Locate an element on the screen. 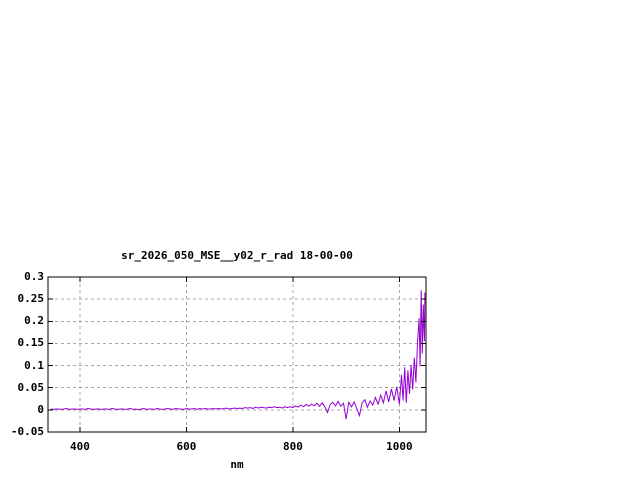 The height and width of the screenshot is (480, 640). y-tick-label: 0.05 is located at coordinates (31, 387).